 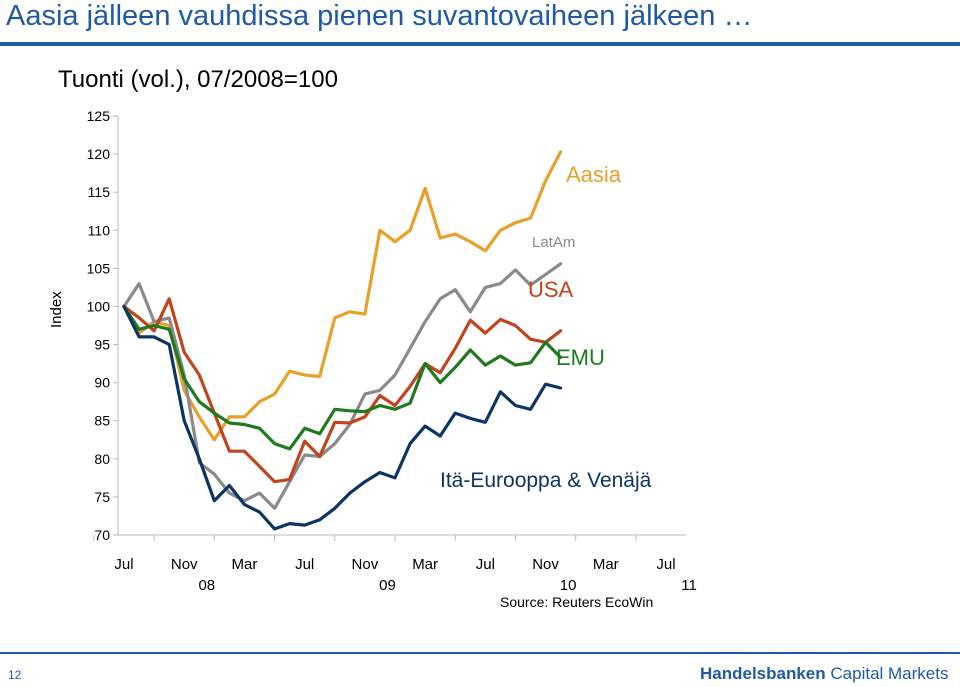 What do you see at coordinates (689, 585) in the screenshot?
I see `x-year-label: 11` at bounding box center [689, 585].